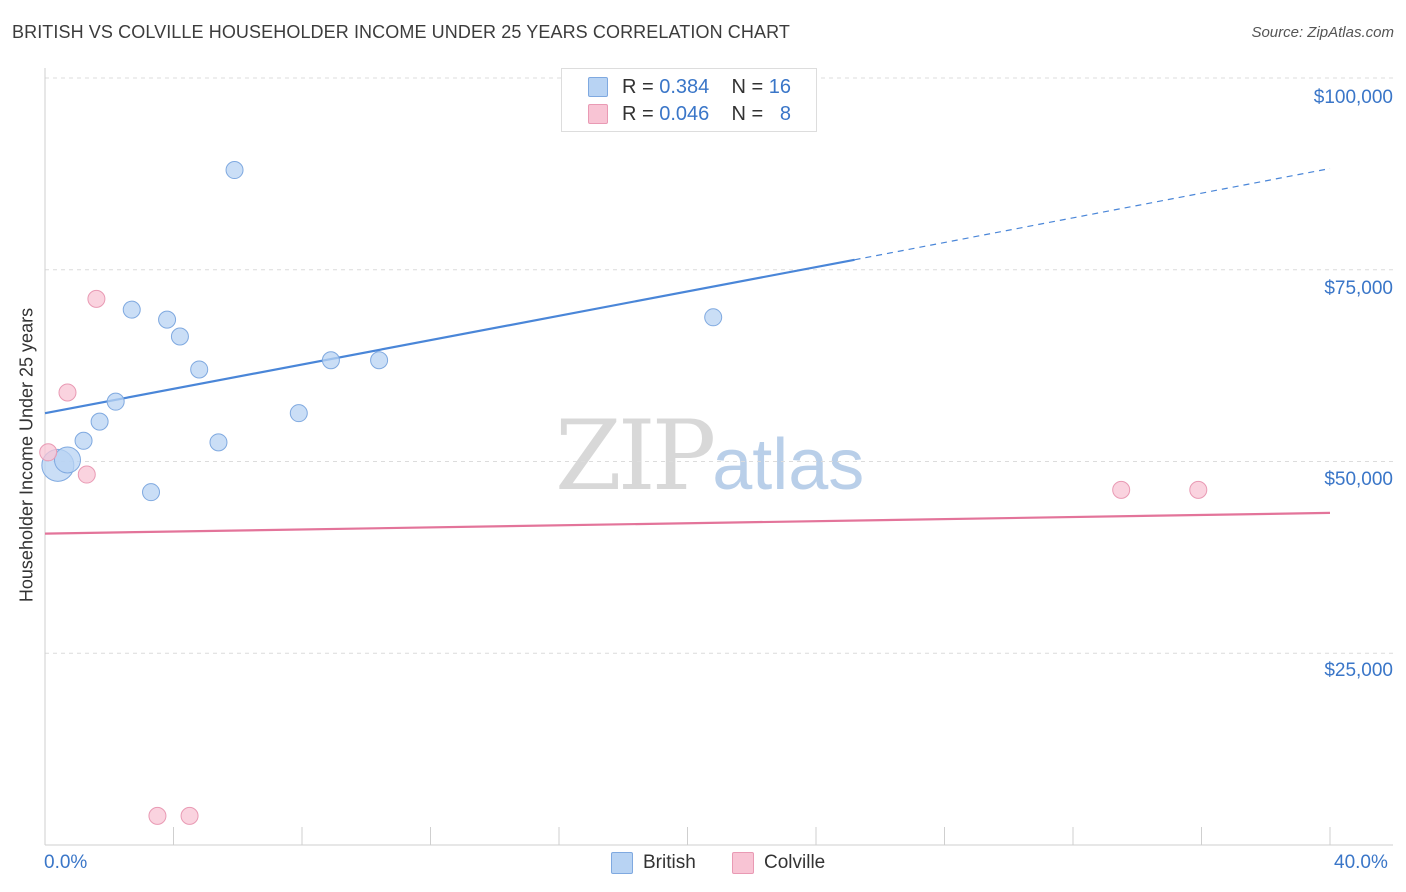 Image resolution: width=1406 pixels, height=892 pixels. What do you see at coordinates (669, 862) in the screenshot?
I see `bottom-british-label: British` at bounding box center [669, 862].